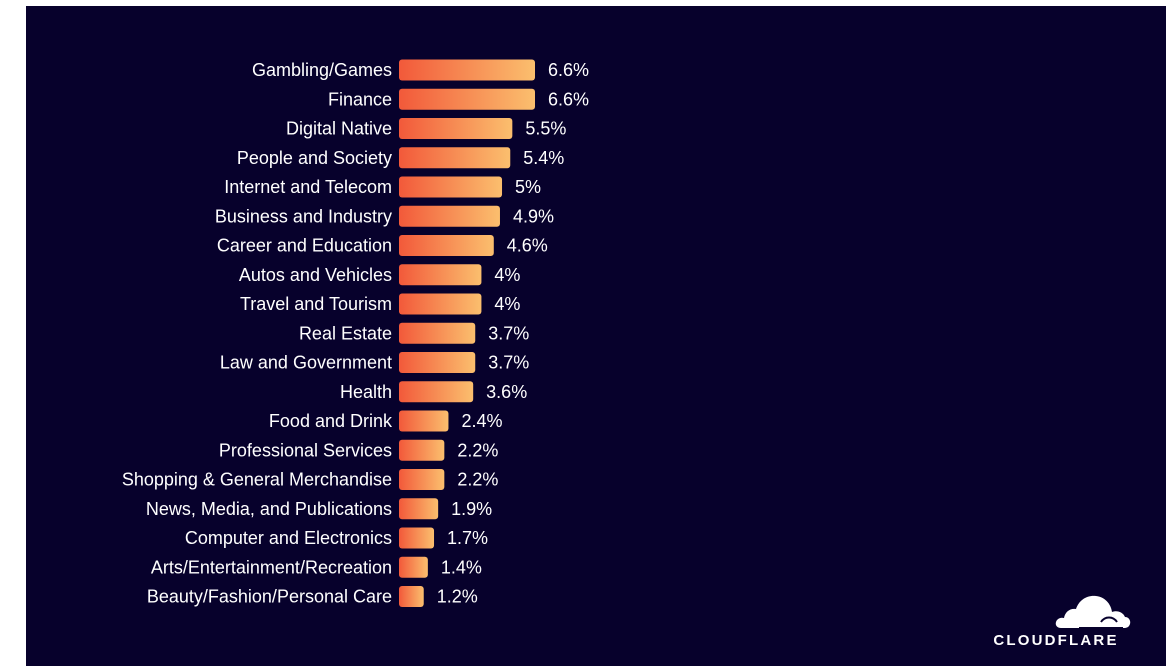  I want to click on value-label: 1.7%, so click(467, 538).